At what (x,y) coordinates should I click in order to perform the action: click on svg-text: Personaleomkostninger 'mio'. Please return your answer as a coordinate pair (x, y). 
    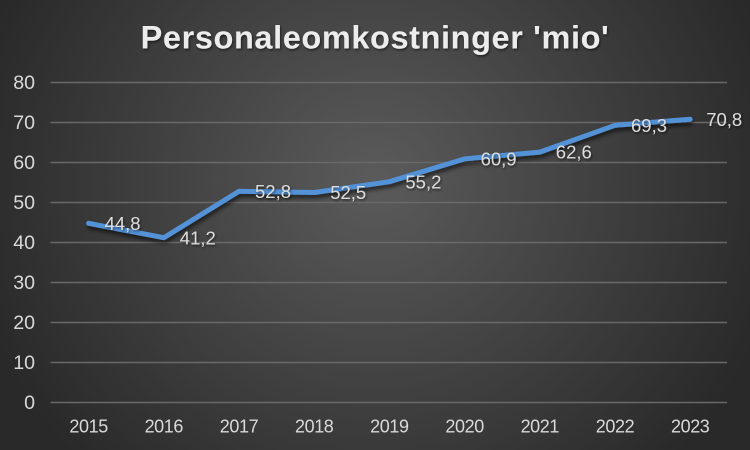
    Looking at the image, I should click on (375, 38).